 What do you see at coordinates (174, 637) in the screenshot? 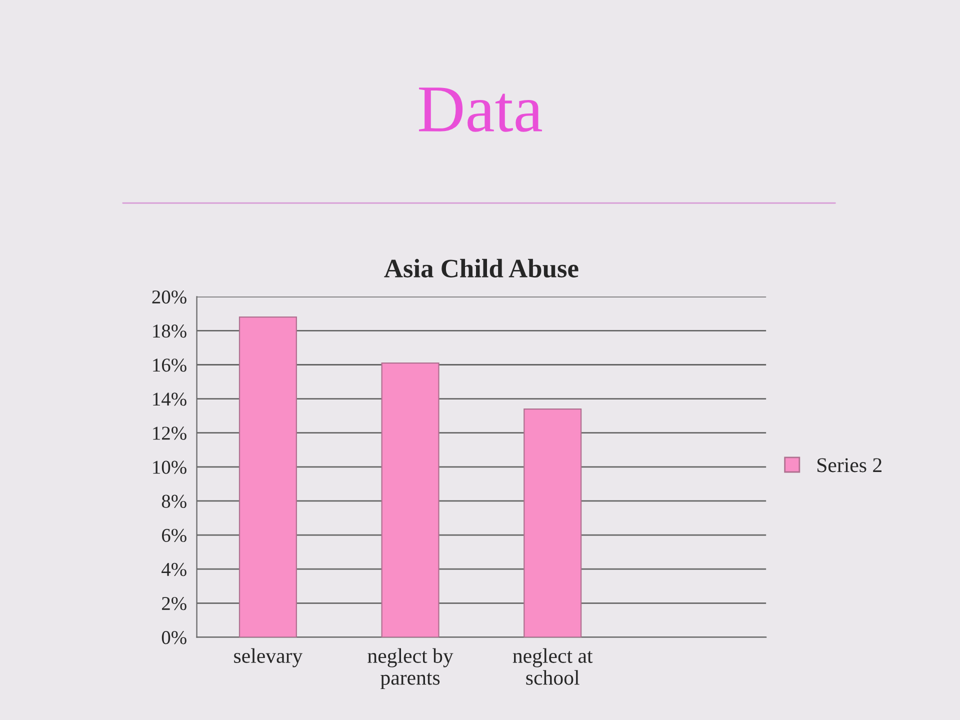
I see `y-tick-label: 0%` at bounding box center [174, 637].